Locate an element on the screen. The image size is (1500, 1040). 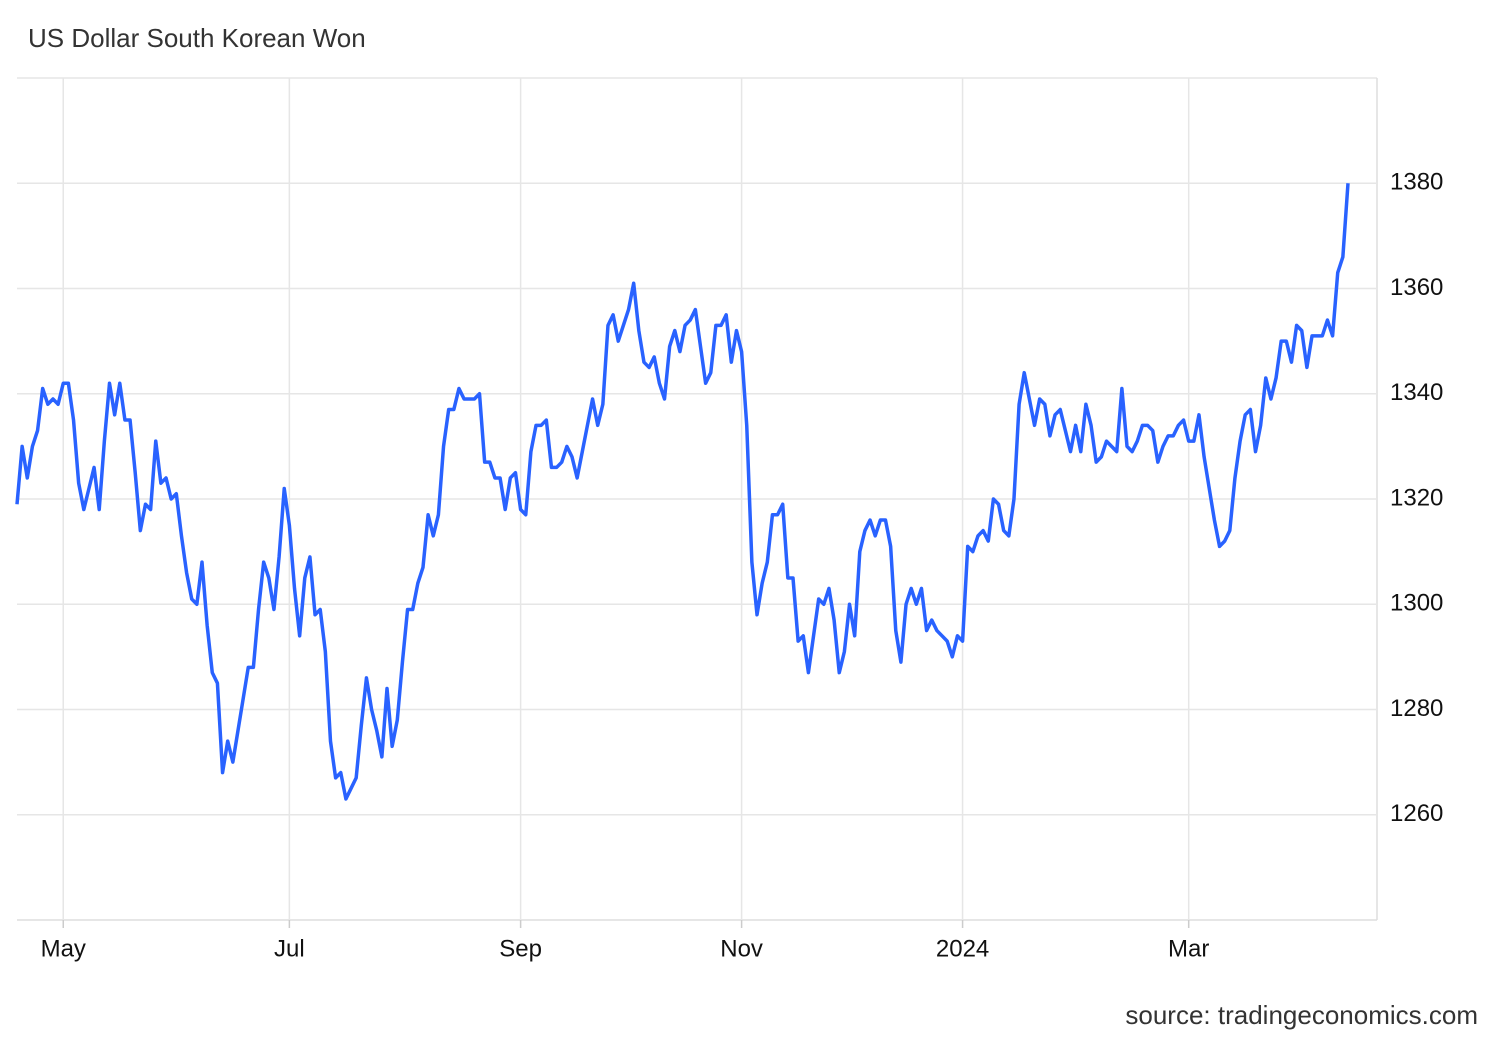
x-tick-label: Sep is located at coordinates (520, 948).